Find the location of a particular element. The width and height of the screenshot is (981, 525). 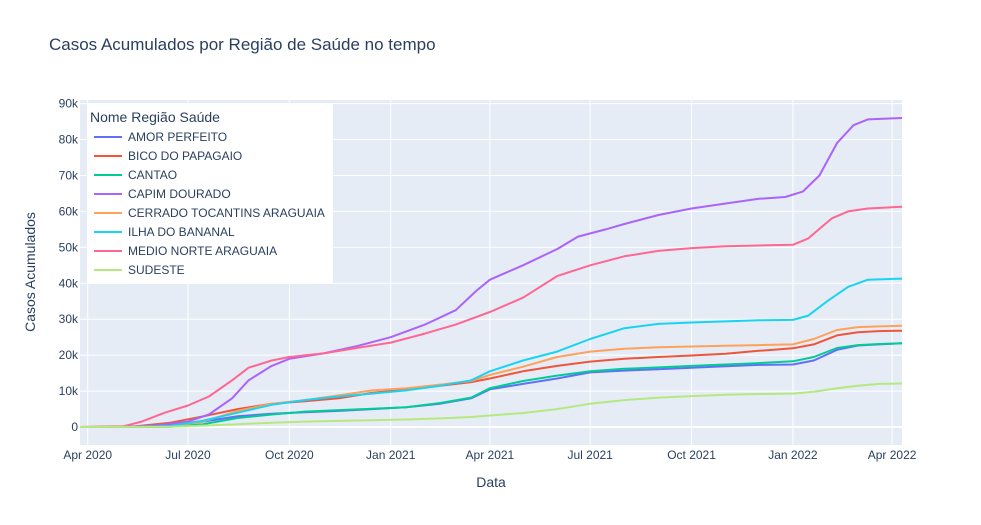

y-tick-label: 90k is located at coordinates (69, 104).